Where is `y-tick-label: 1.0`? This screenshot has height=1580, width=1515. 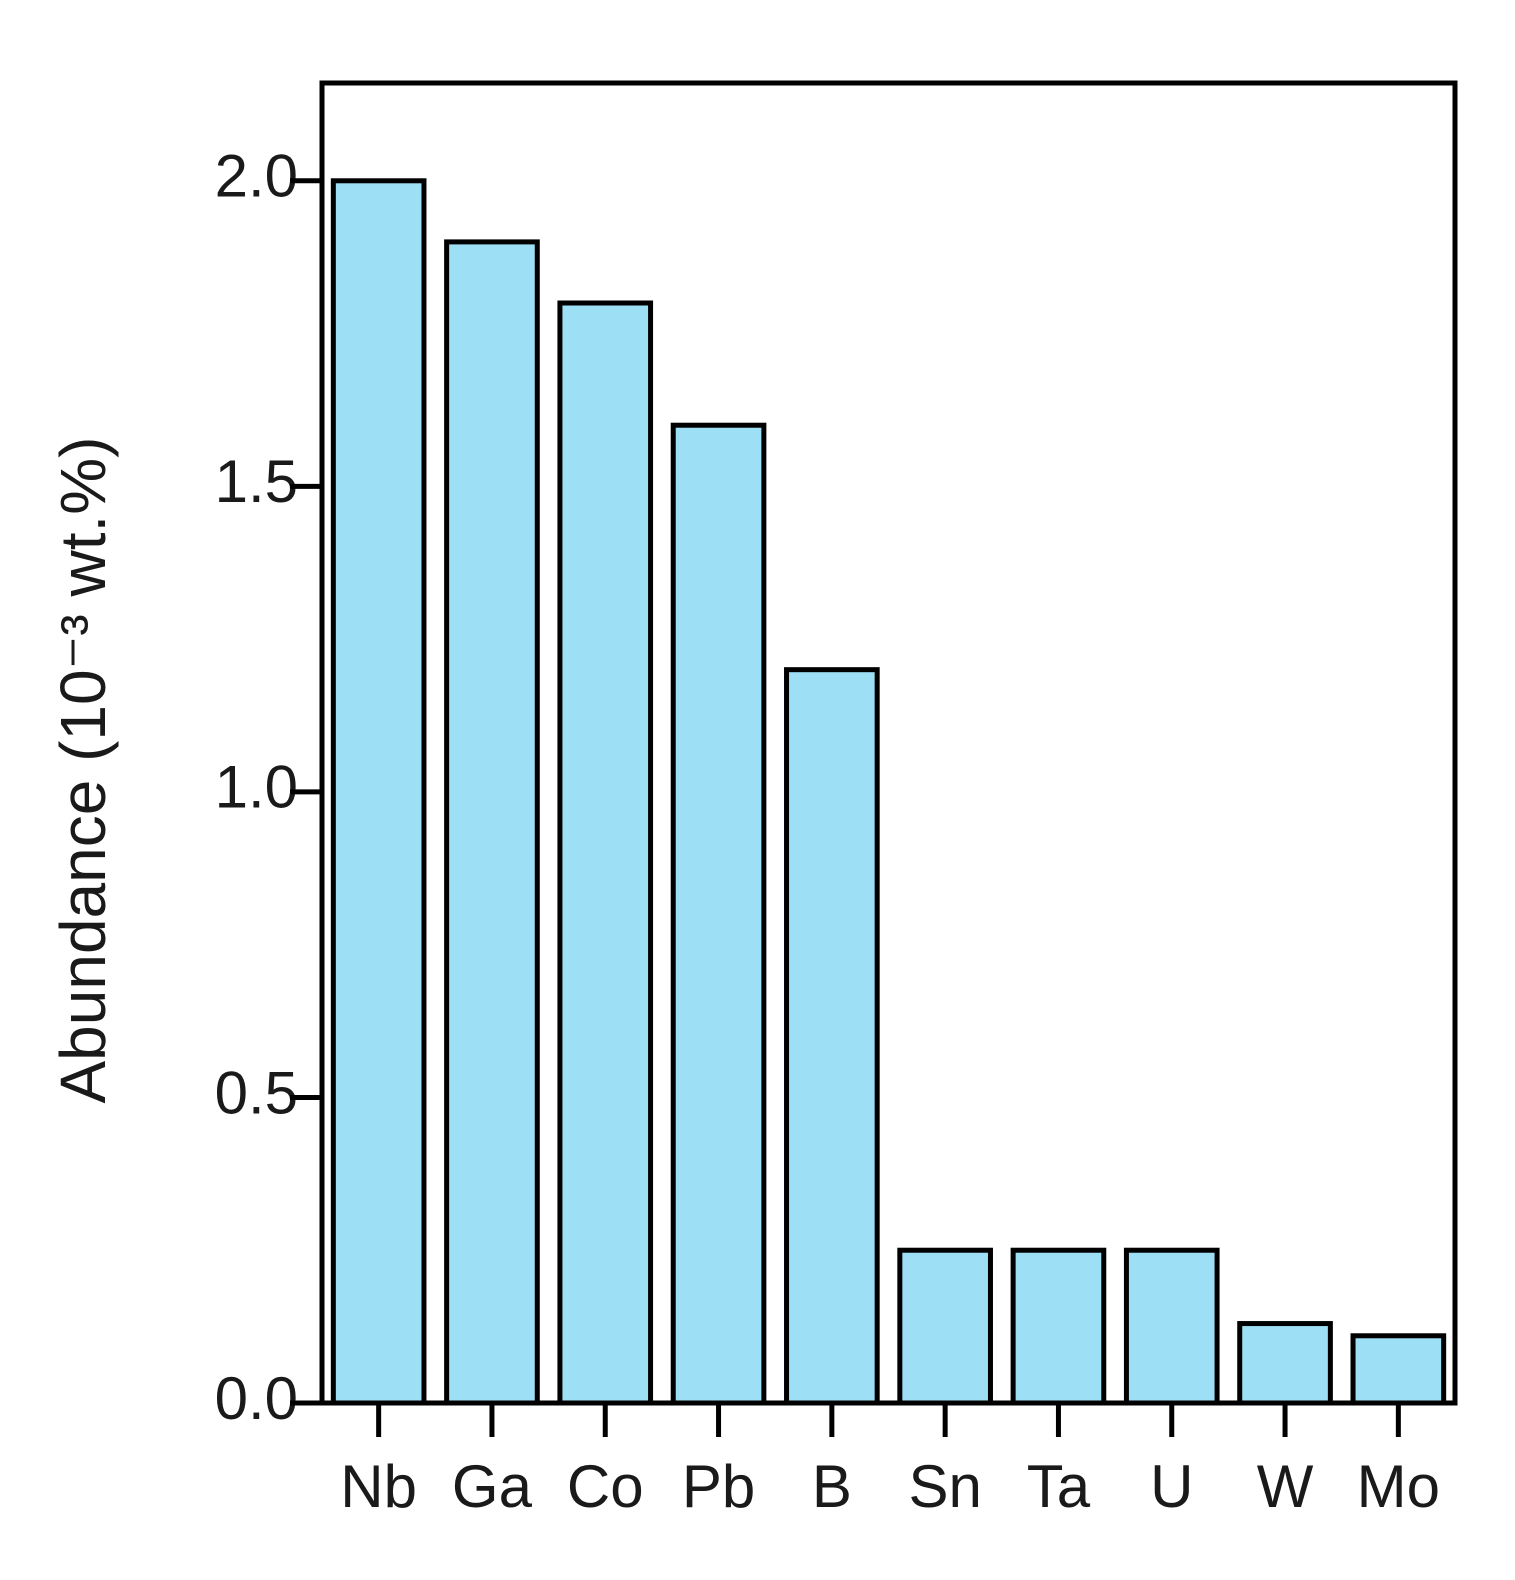 y-tick-label: 1.0 is located at coordinates (256, 787).